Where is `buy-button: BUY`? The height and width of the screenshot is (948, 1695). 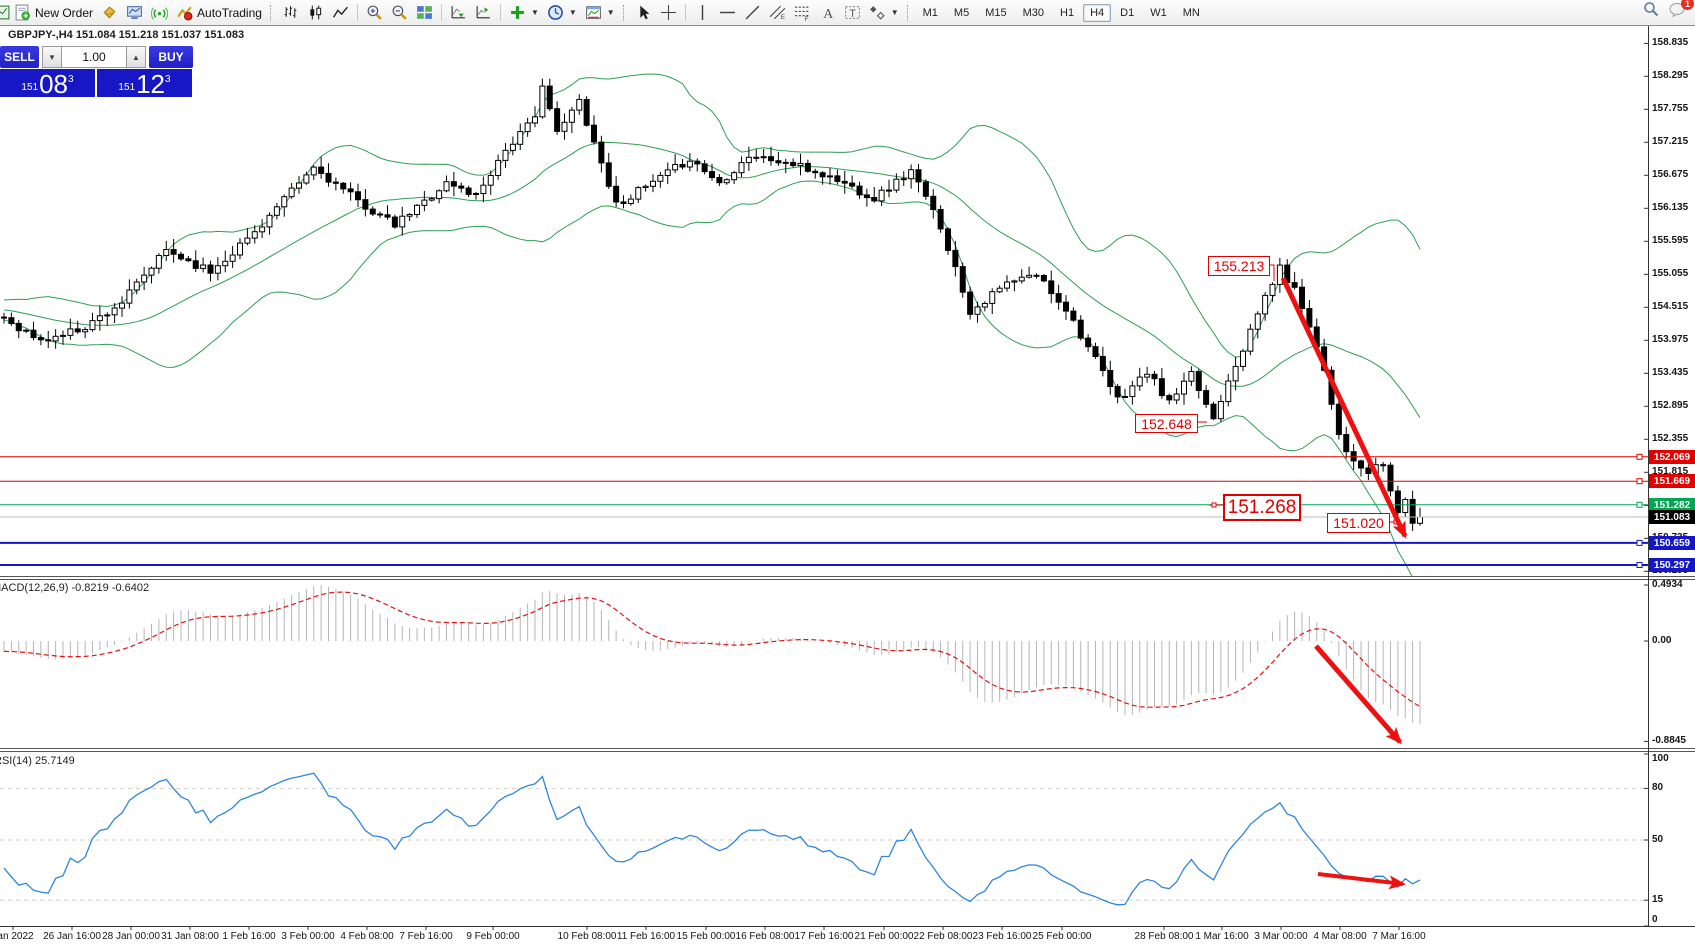 buy-button: BUY is located at coordinates (171, 57).